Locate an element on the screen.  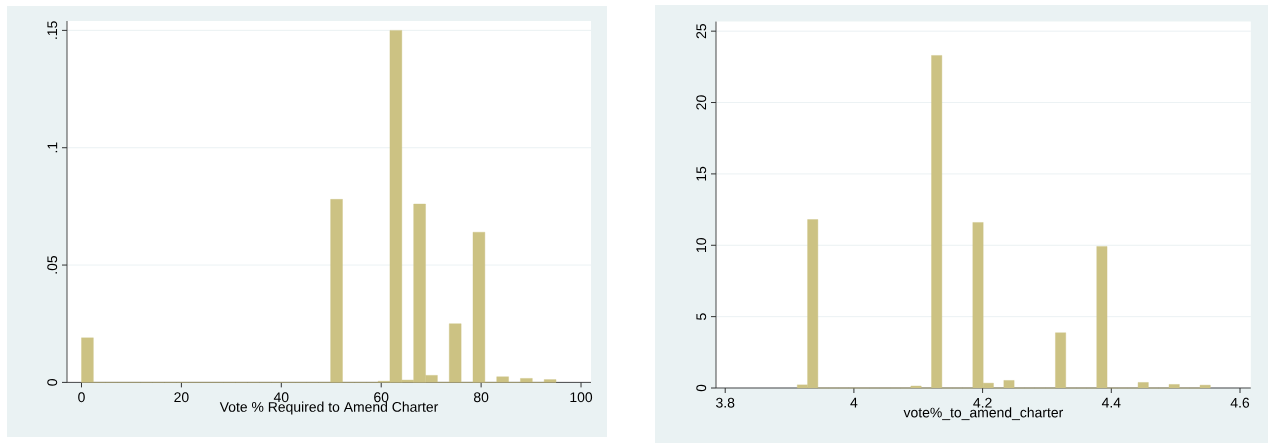
x-tick-label: 100 is located at coordinates (581, 397).